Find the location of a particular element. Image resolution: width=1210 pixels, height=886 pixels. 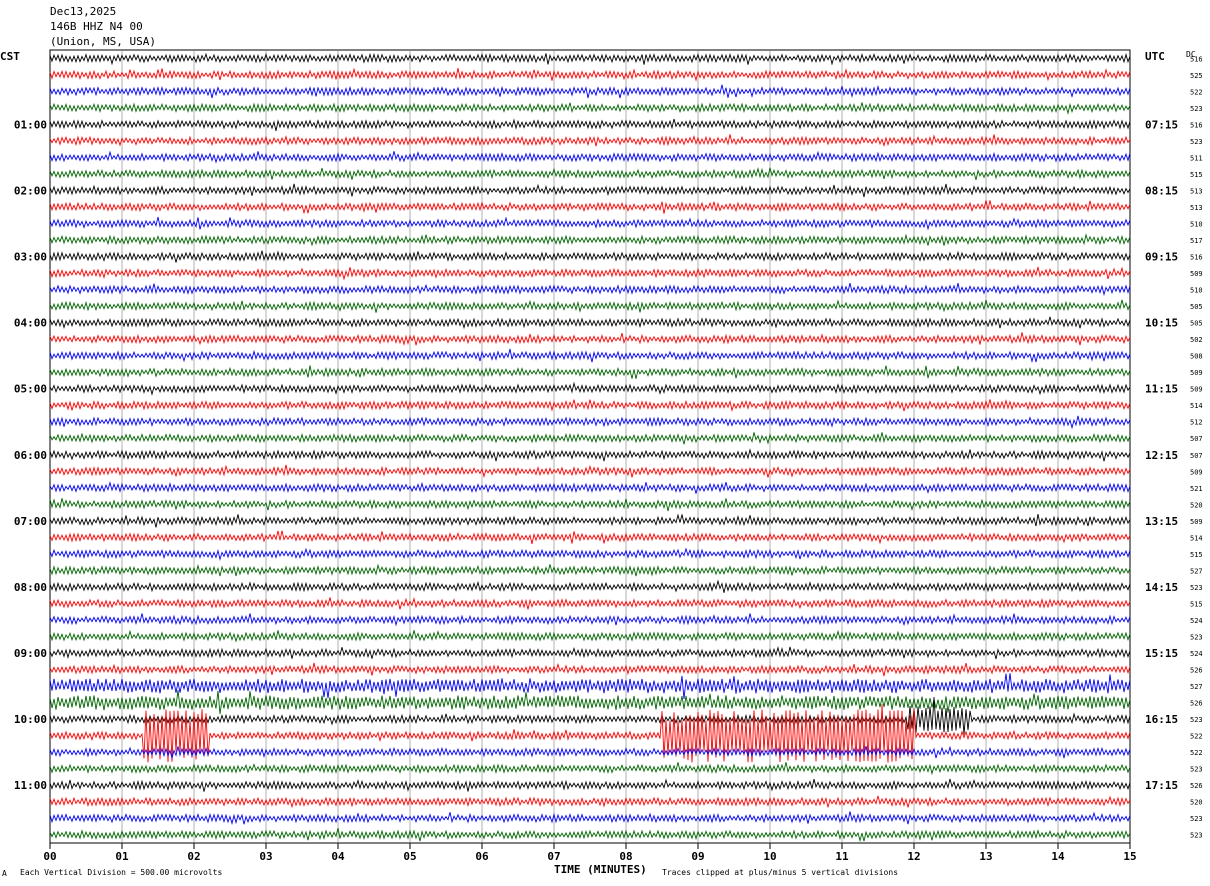

left-hour-label: 07:00 is located at coordinates (30, 521).